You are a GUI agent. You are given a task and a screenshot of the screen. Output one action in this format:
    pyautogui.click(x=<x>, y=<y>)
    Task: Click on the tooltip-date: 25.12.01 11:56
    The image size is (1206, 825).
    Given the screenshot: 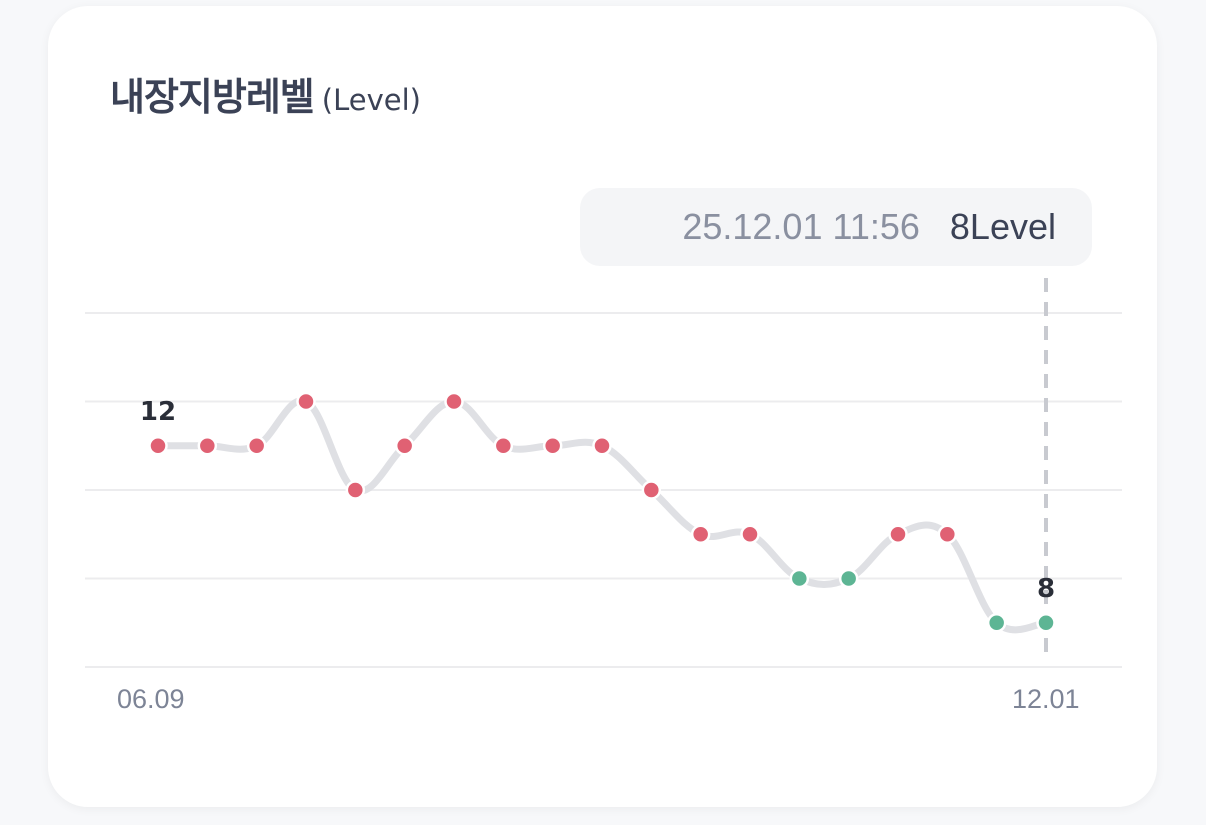 What is the action you would take?
    pyautogui.click(x=801, y=226)
    